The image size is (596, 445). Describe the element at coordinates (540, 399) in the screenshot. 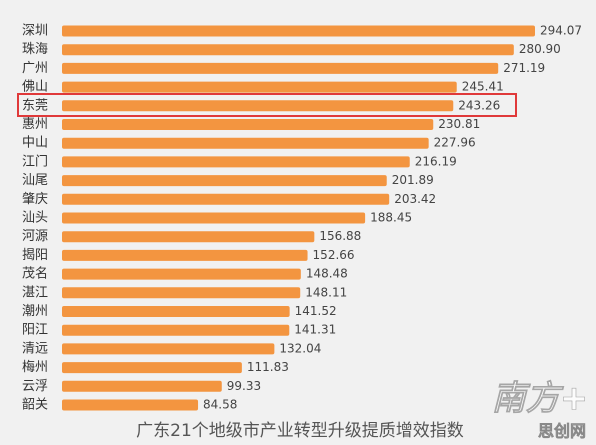

I see `watermark: 南方+` at that location.